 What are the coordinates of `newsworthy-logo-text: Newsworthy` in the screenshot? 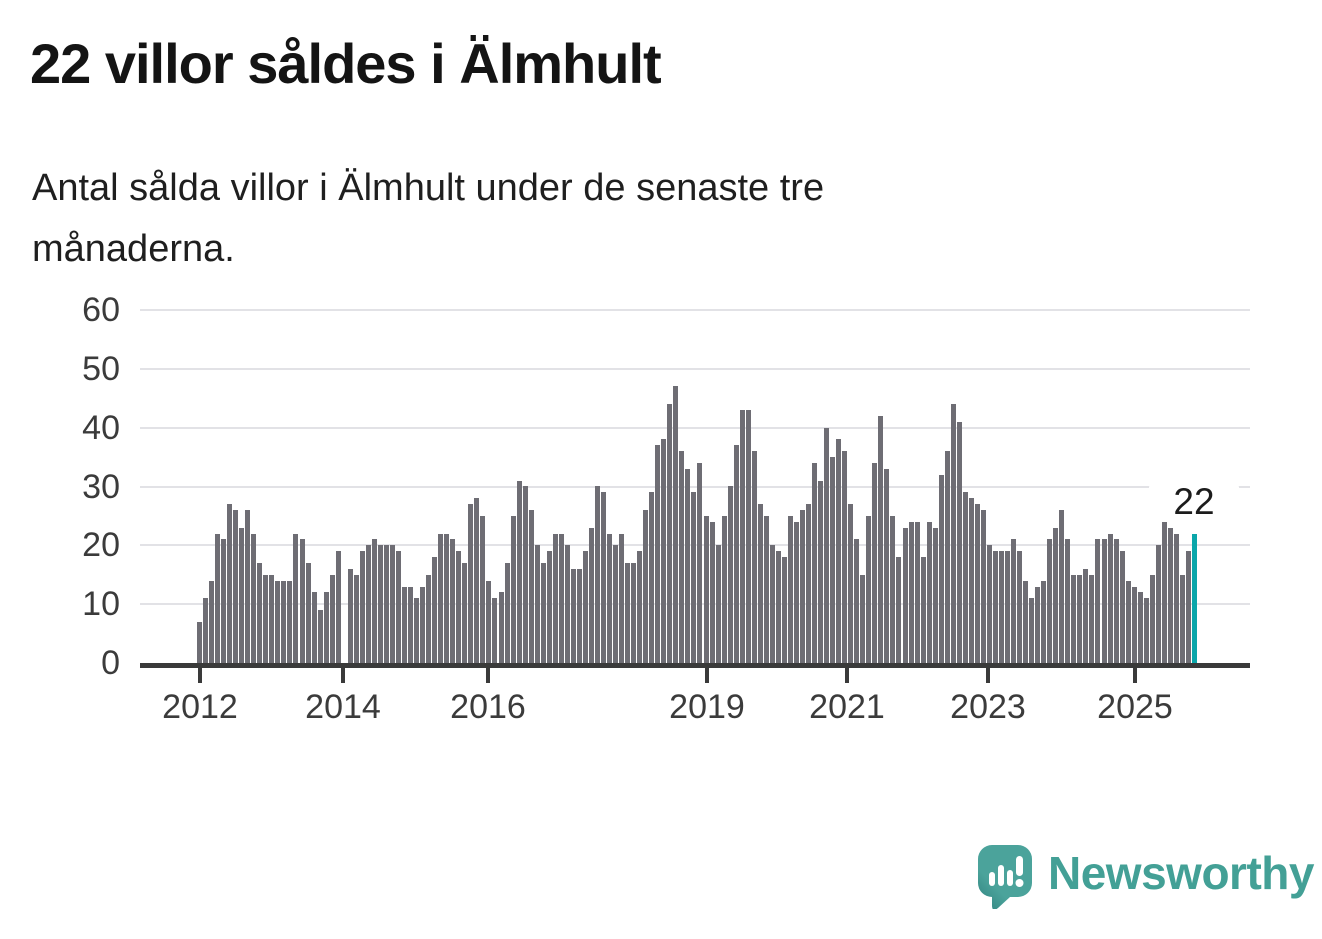 It's located at (1181, 873).